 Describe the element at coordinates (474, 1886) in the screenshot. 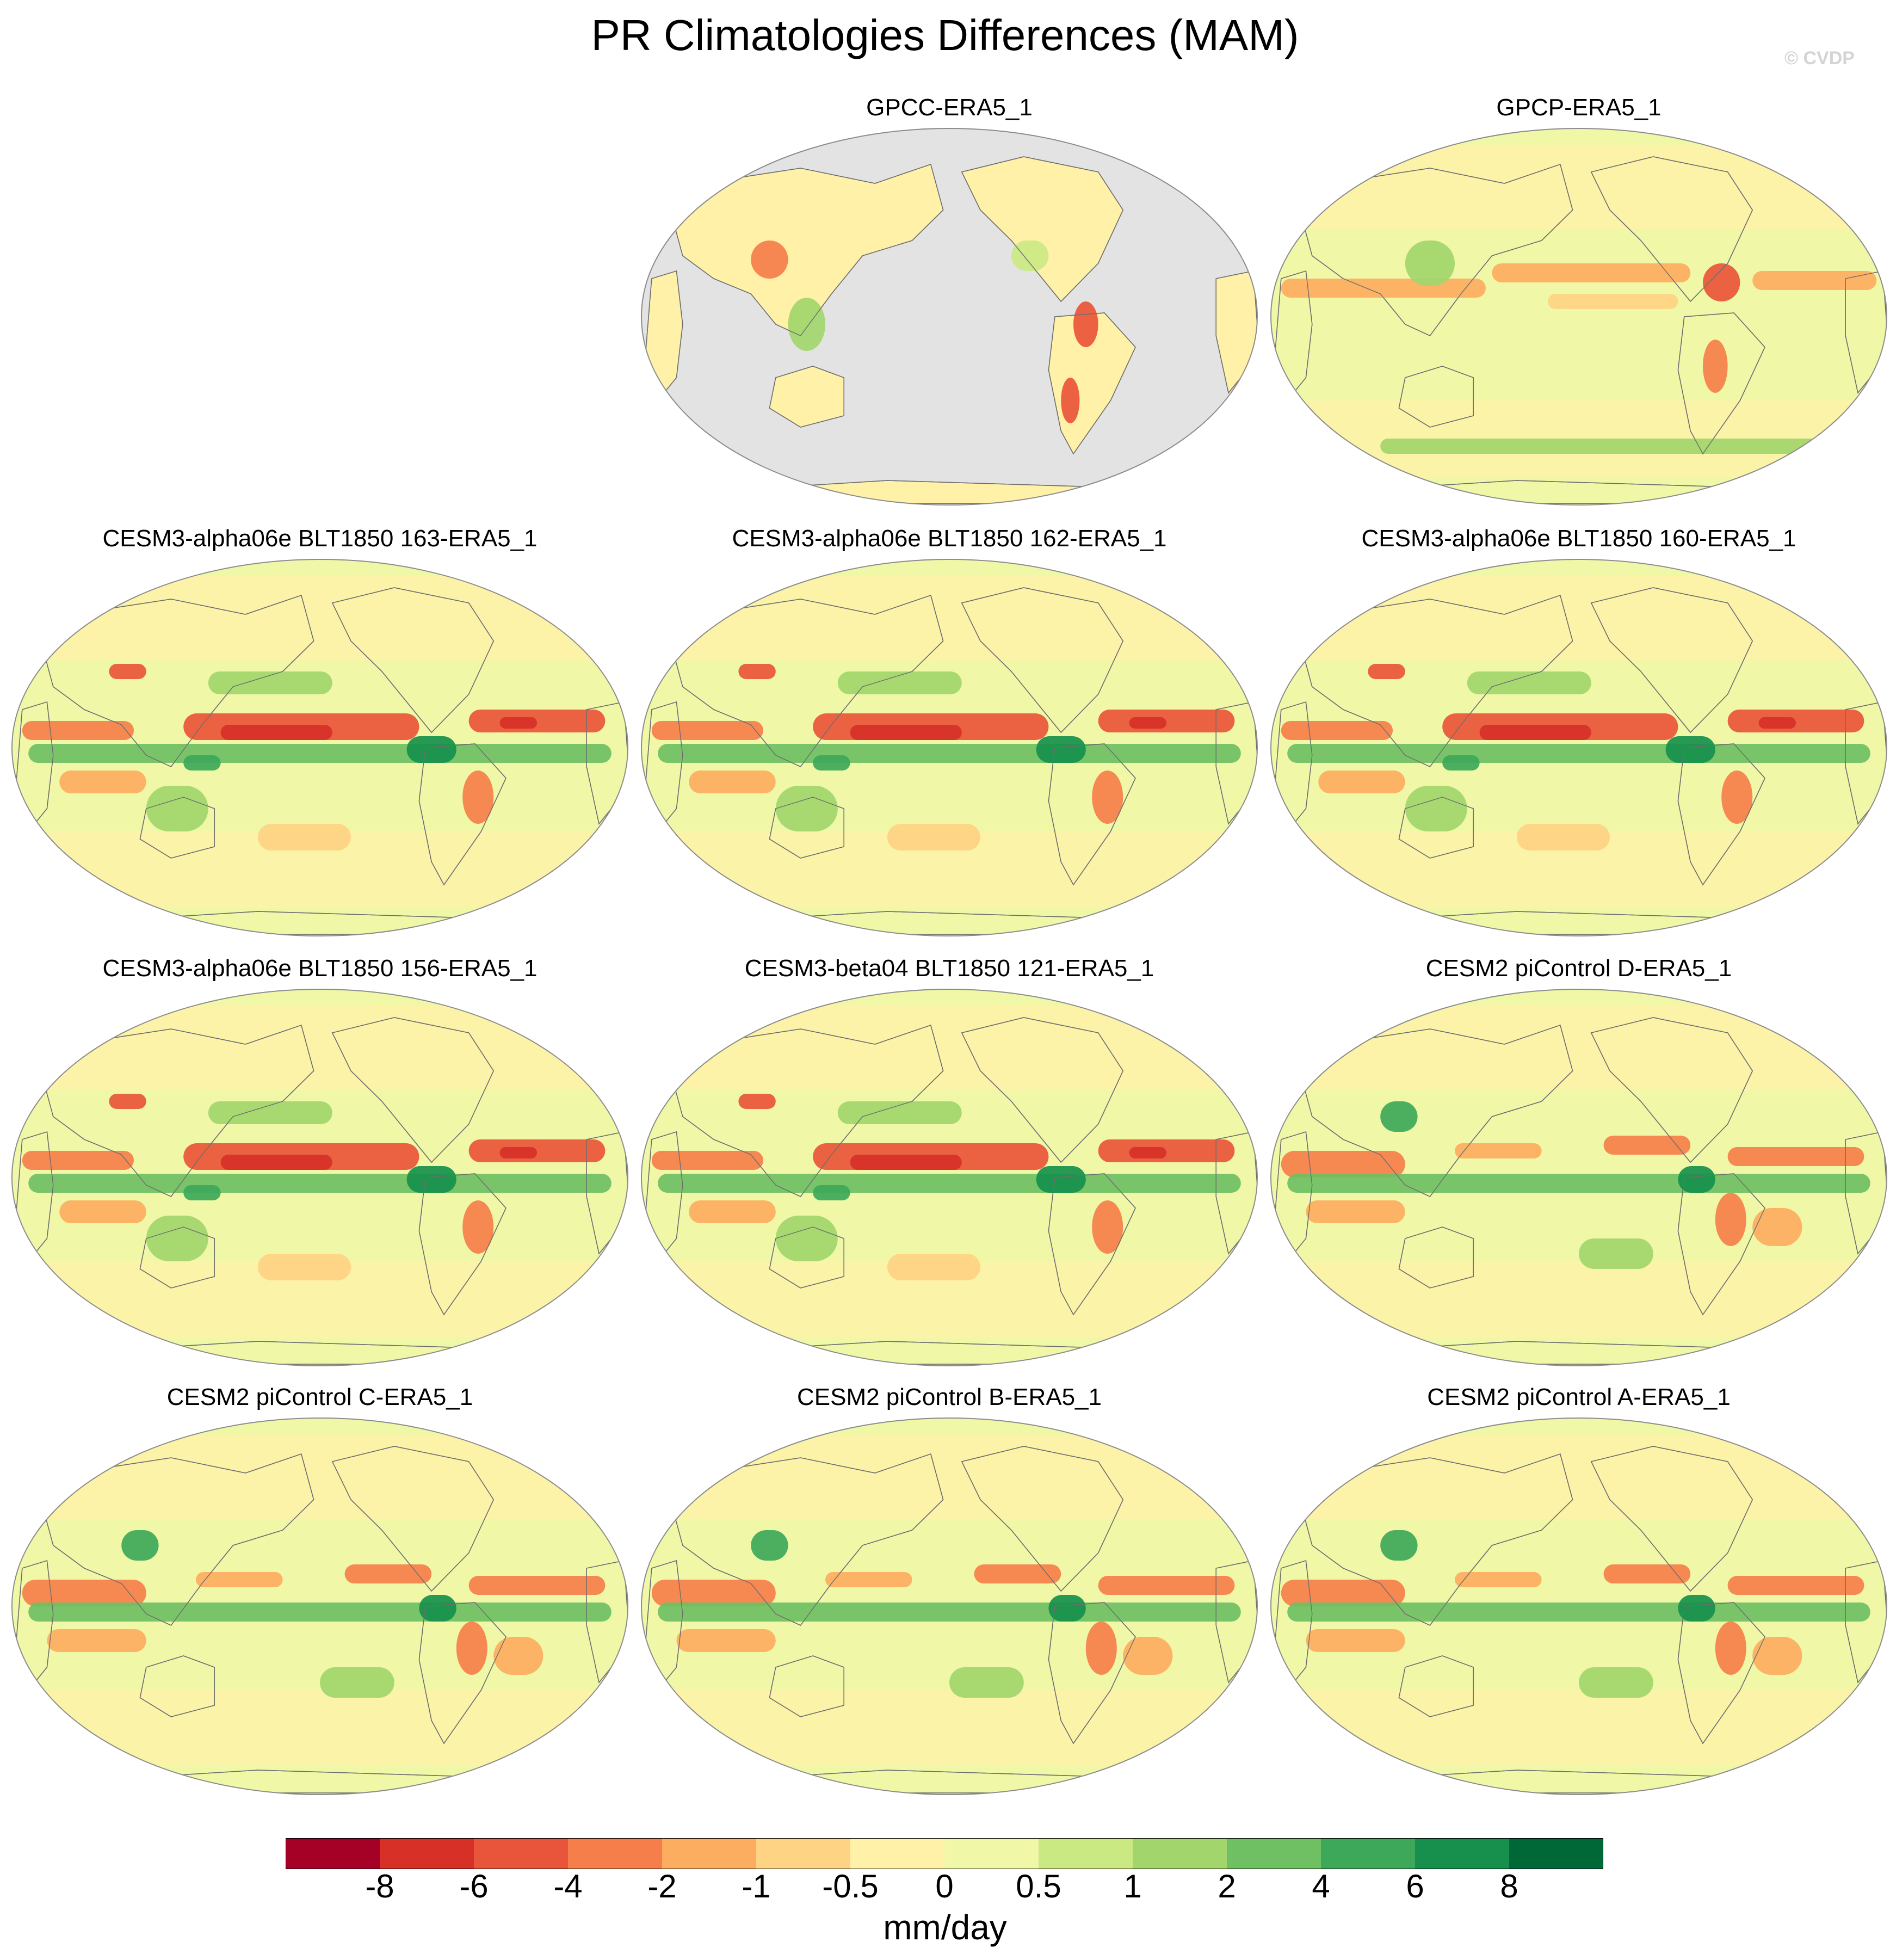

I see `colorbar-tick-label: -6` at that location.